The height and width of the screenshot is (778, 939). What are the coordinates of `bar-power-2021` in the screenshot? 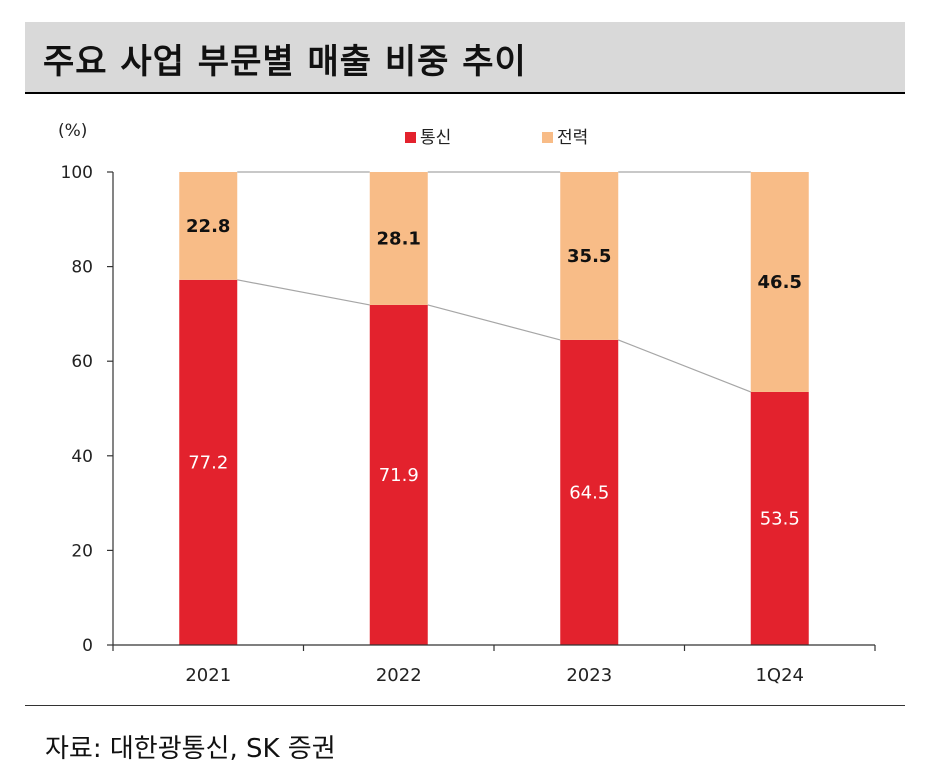 It's located at (208, 226).